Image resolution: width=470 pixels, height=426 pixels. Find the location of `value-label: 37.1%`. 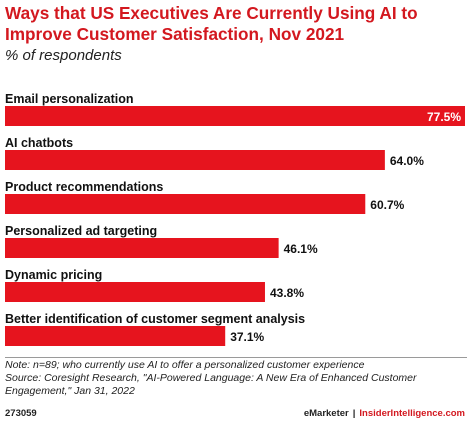

value-label: 37.1% is located at coordinates (247, 337).